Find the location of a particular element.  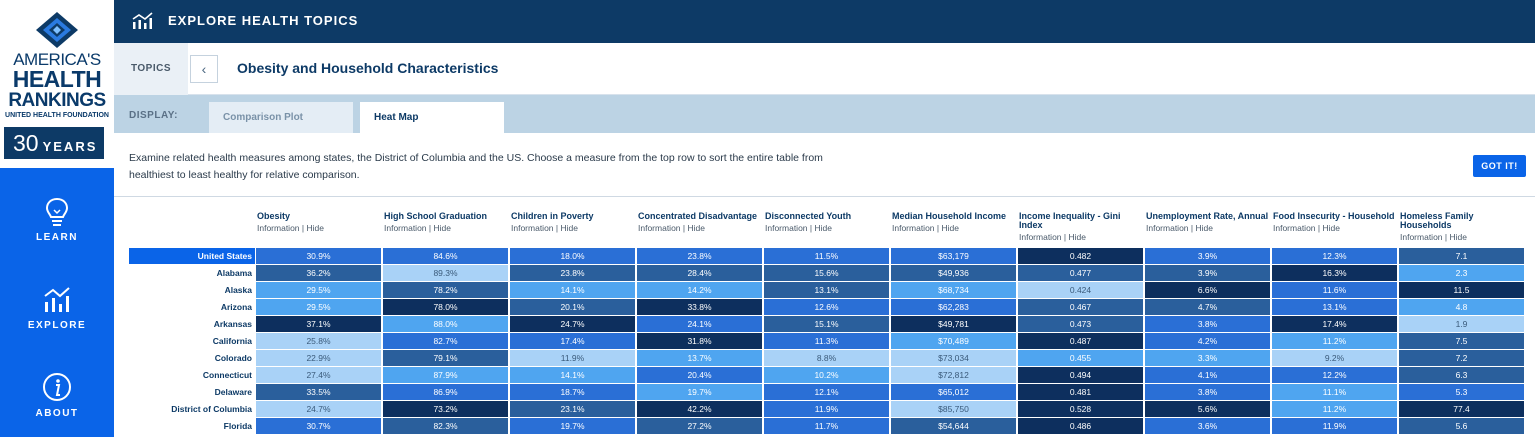

column-title: High School Graduation is located at coordinates (435, 216).